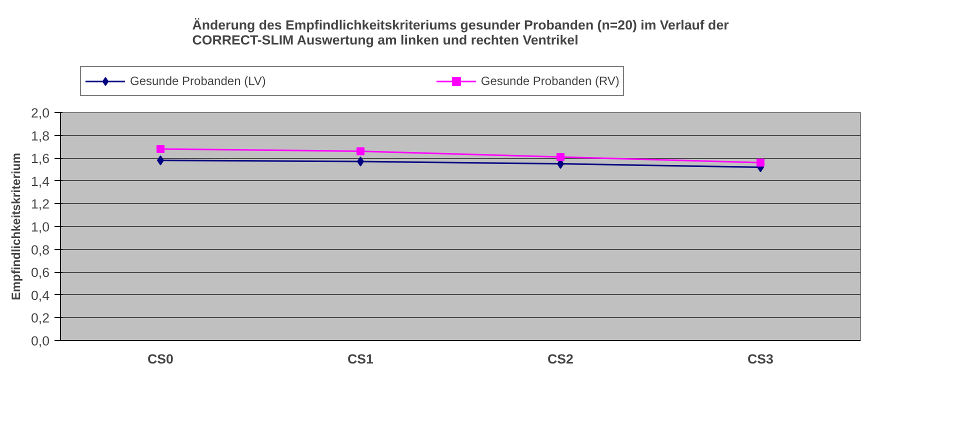  Describe the element at coordinates (550, 81) in the screenshot. I see `legend-label: Gesunde Probanden (RV)` at that location.